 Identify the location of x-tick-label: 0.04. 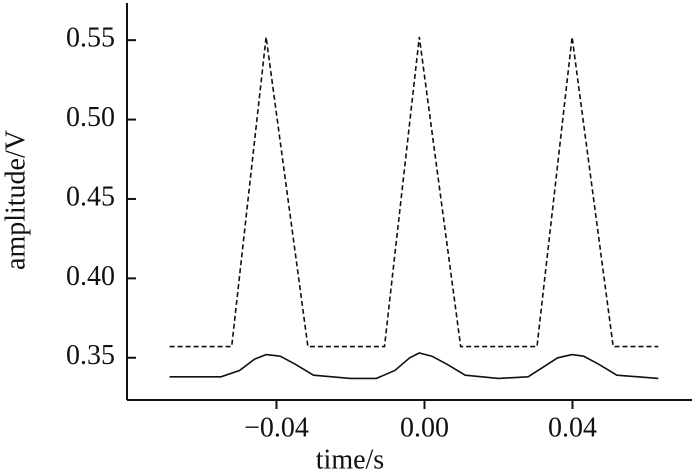
(572, 427).